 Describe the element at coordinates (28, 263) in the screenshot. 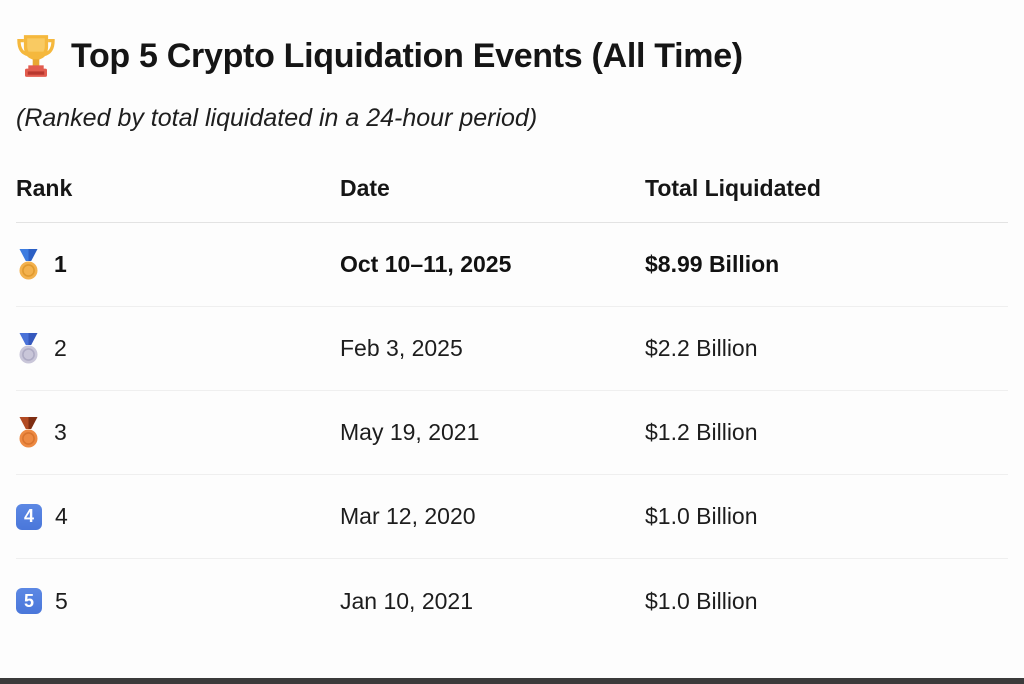

I see `gold-medal-icon` at that location.